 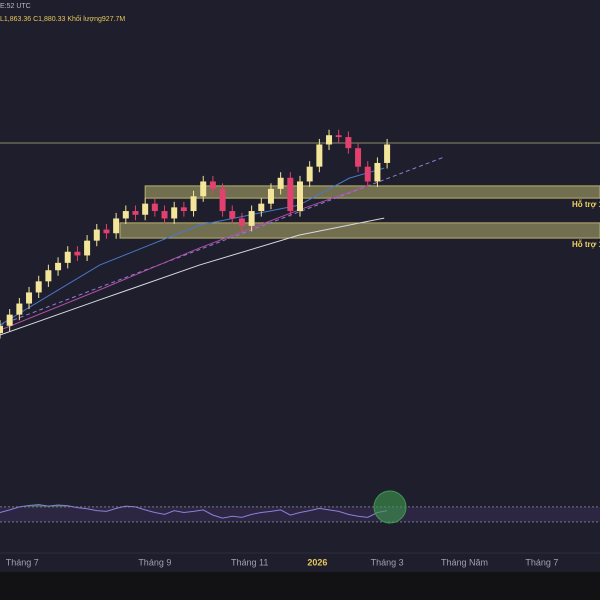 What do you see at coordinates (194, 511) in the screenshot?
I see `rsi-line` at bounding box center [194, 511].